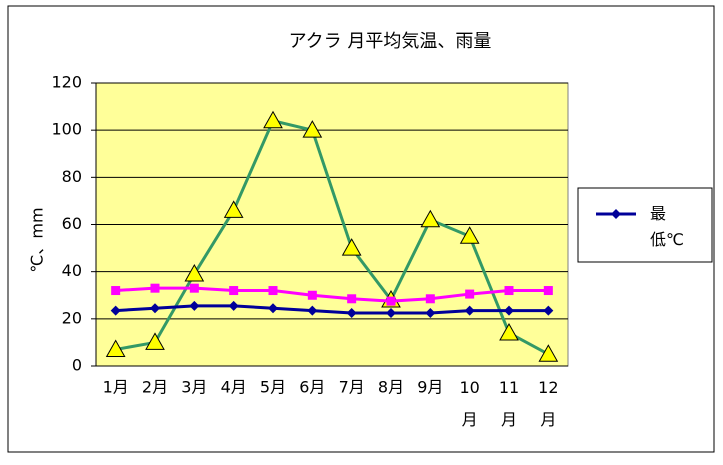  I want to click on x-tick-label: 4月, so click(234, 387).